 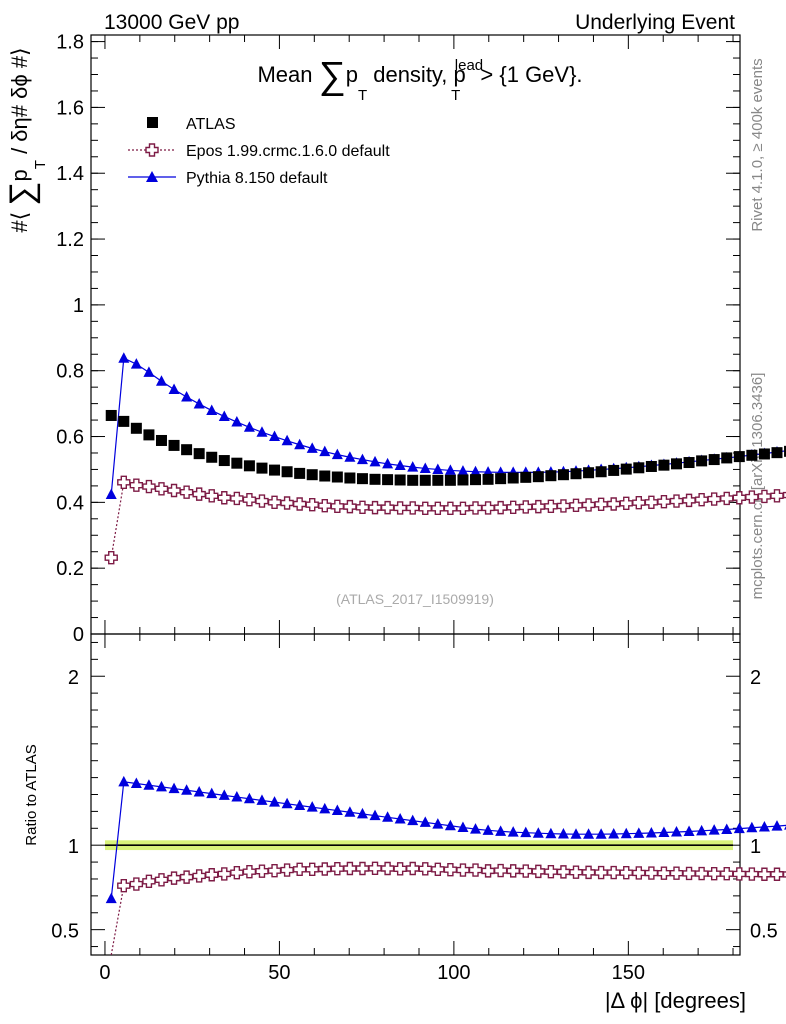 What do you see at coordinates (78, 635) in the screenshot?
I see `main-y-tick-label: 0` at bounding box center [78, 635].